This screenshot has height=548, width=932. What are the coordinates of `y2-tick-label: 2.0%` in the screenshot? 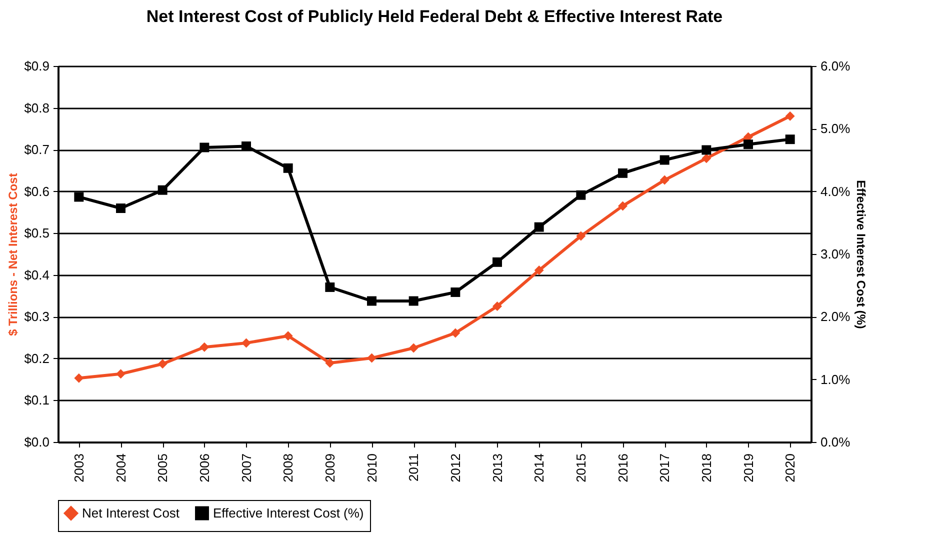 It's located at (835, 316).